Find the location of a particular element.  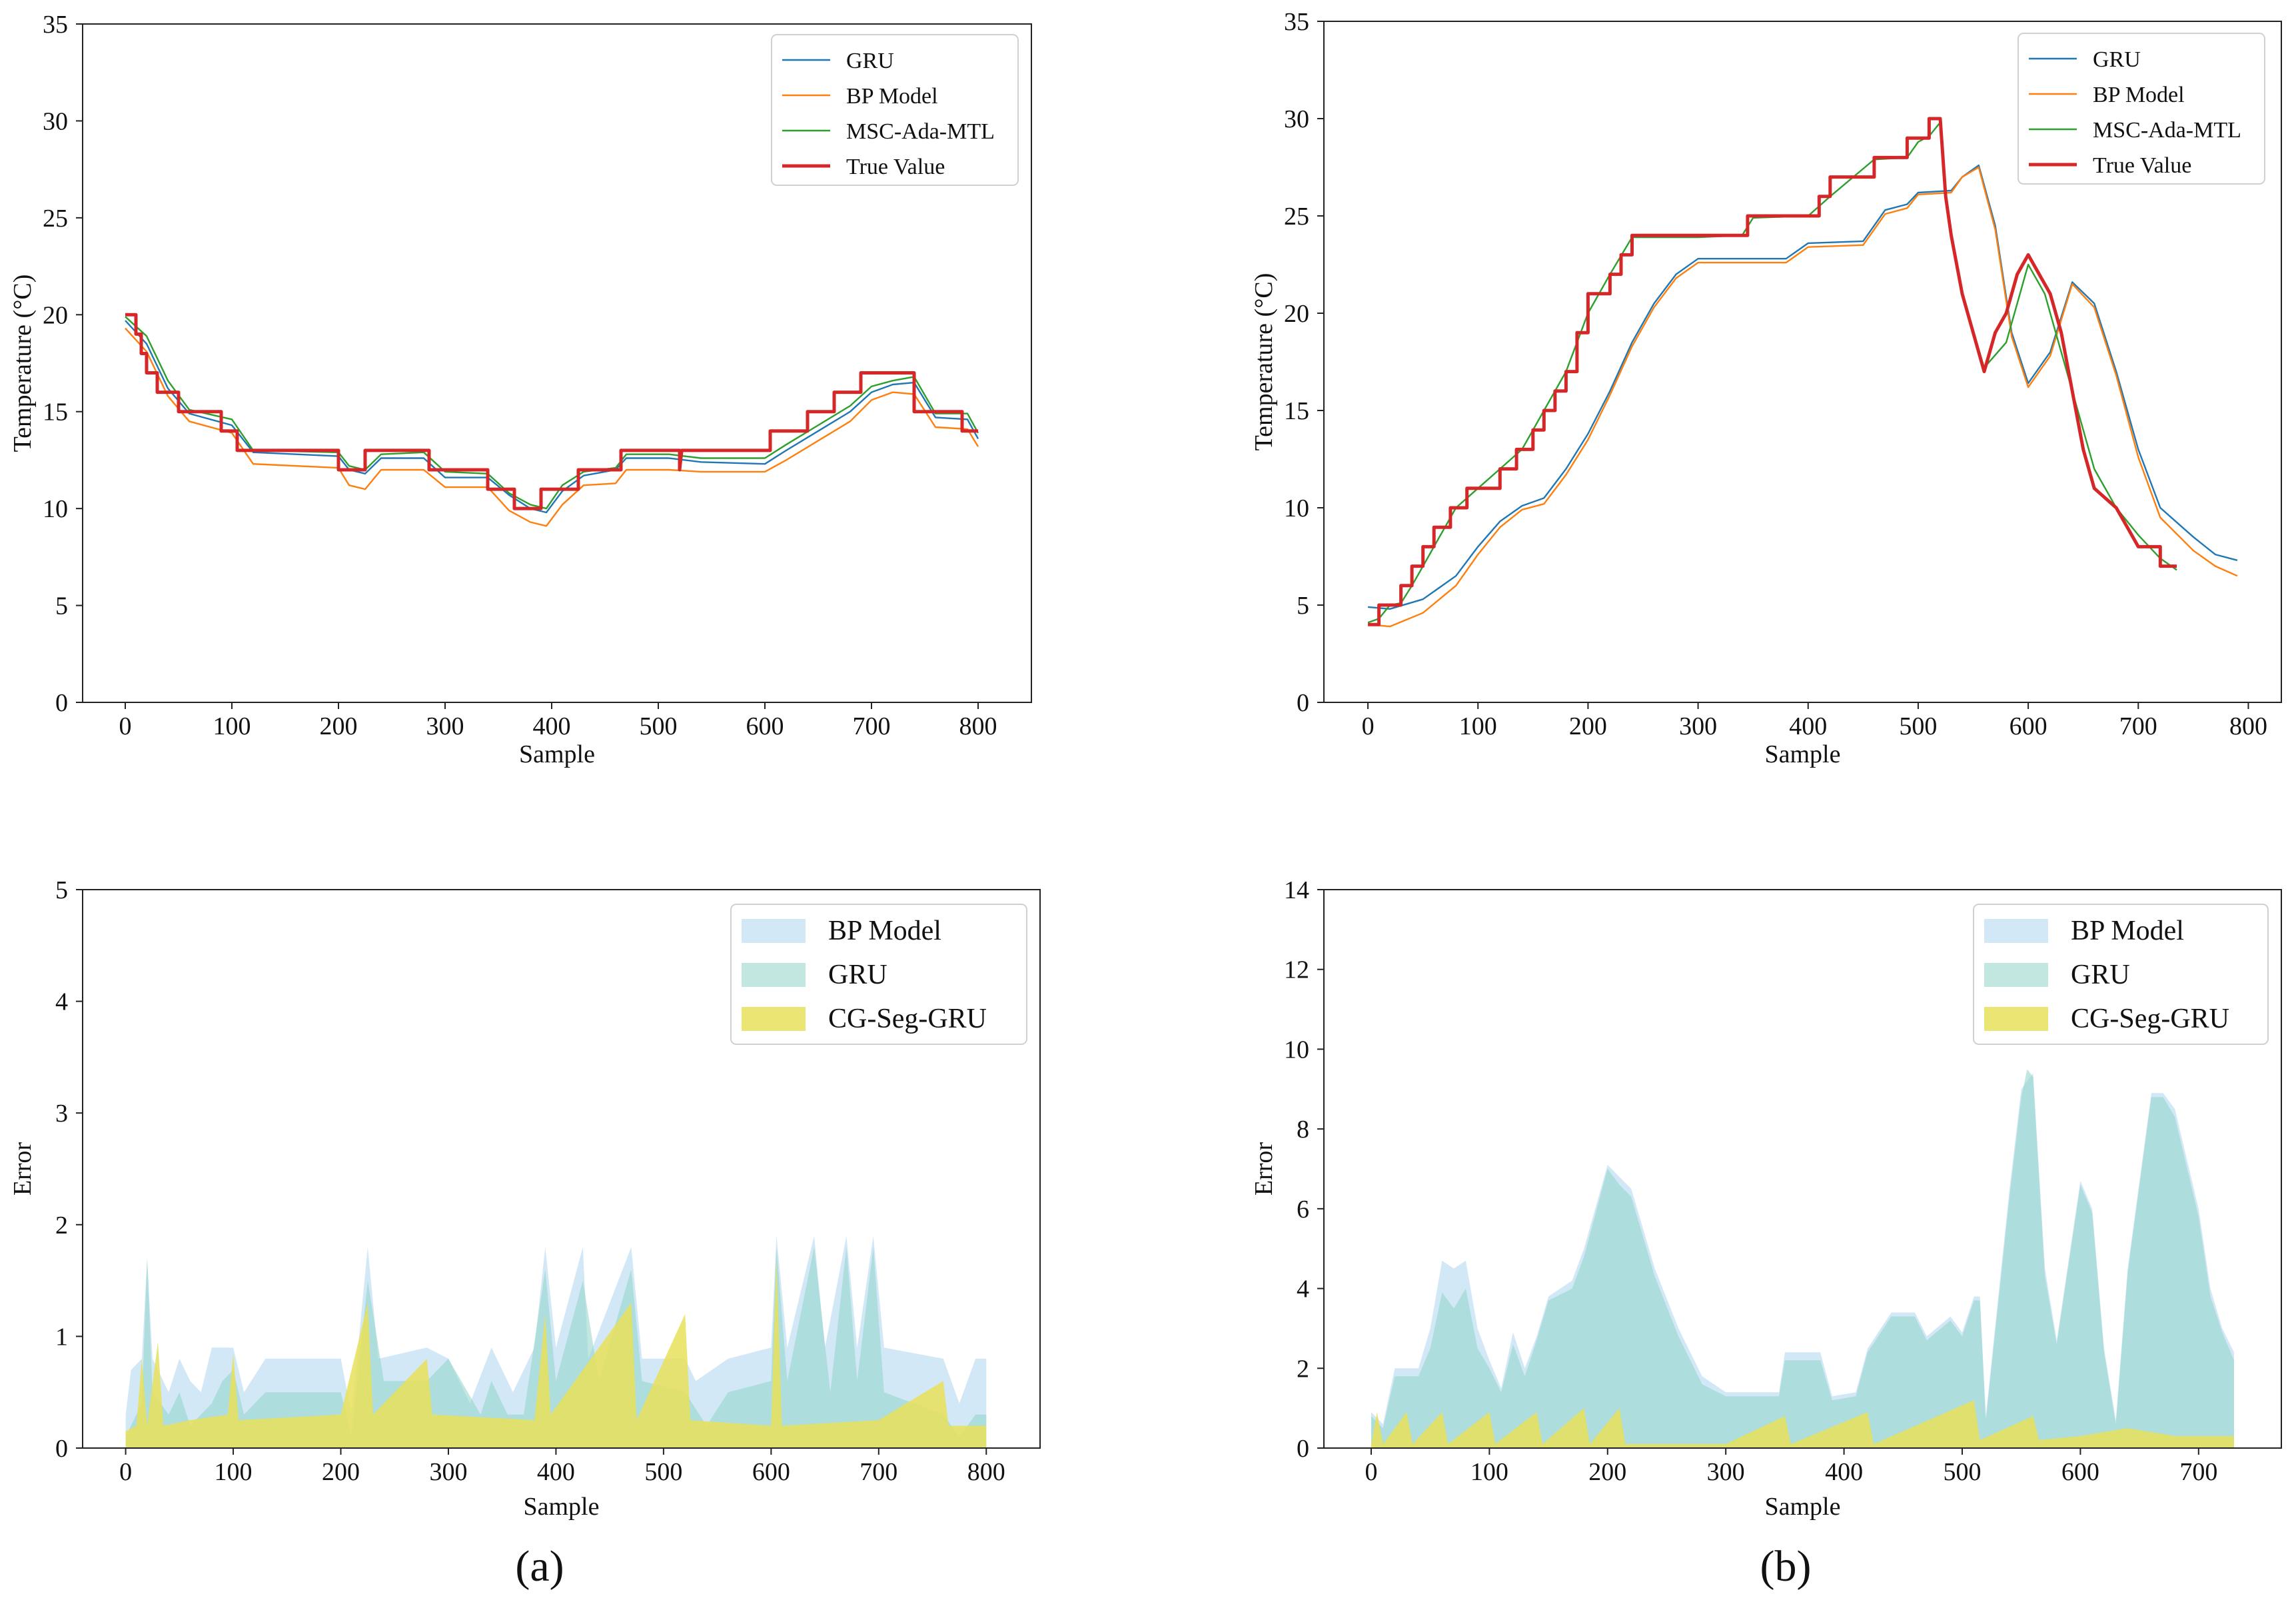

legend: BP Model GRU CG-Seg-GRU is located at coordinates (2121, 974).